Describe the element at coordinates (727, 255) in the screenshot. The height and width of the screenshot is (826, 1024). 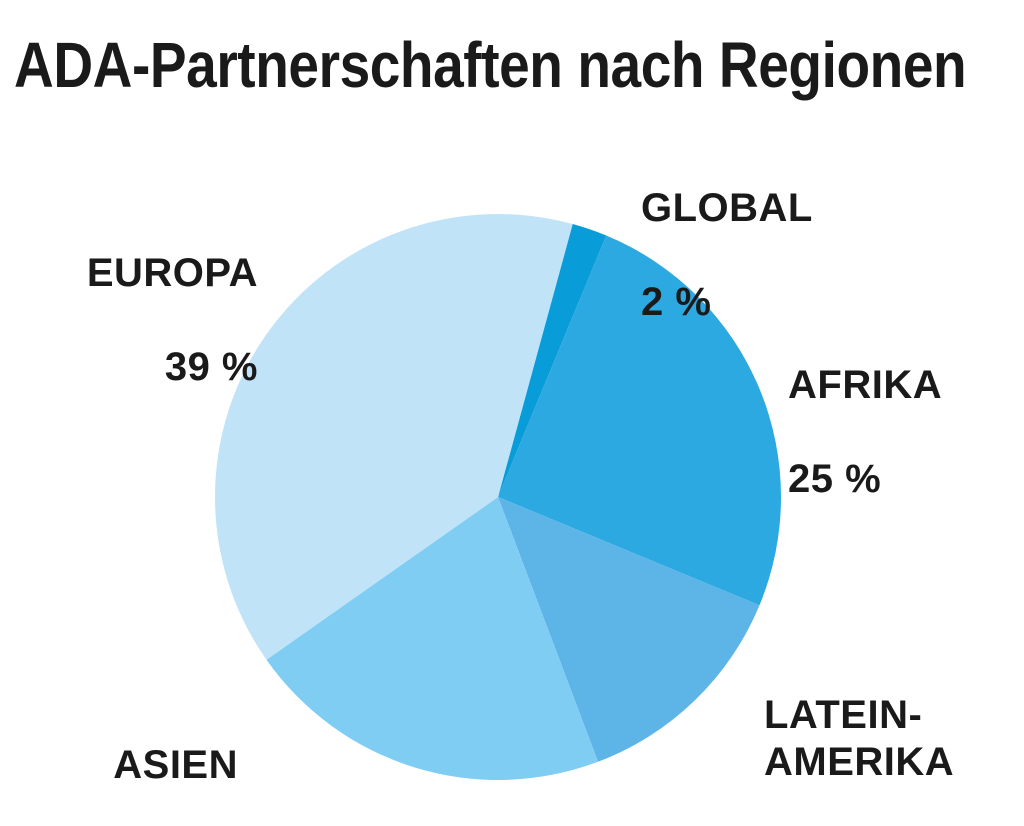
I see `slice-label-global: GLOBAL 2 %` at that location.